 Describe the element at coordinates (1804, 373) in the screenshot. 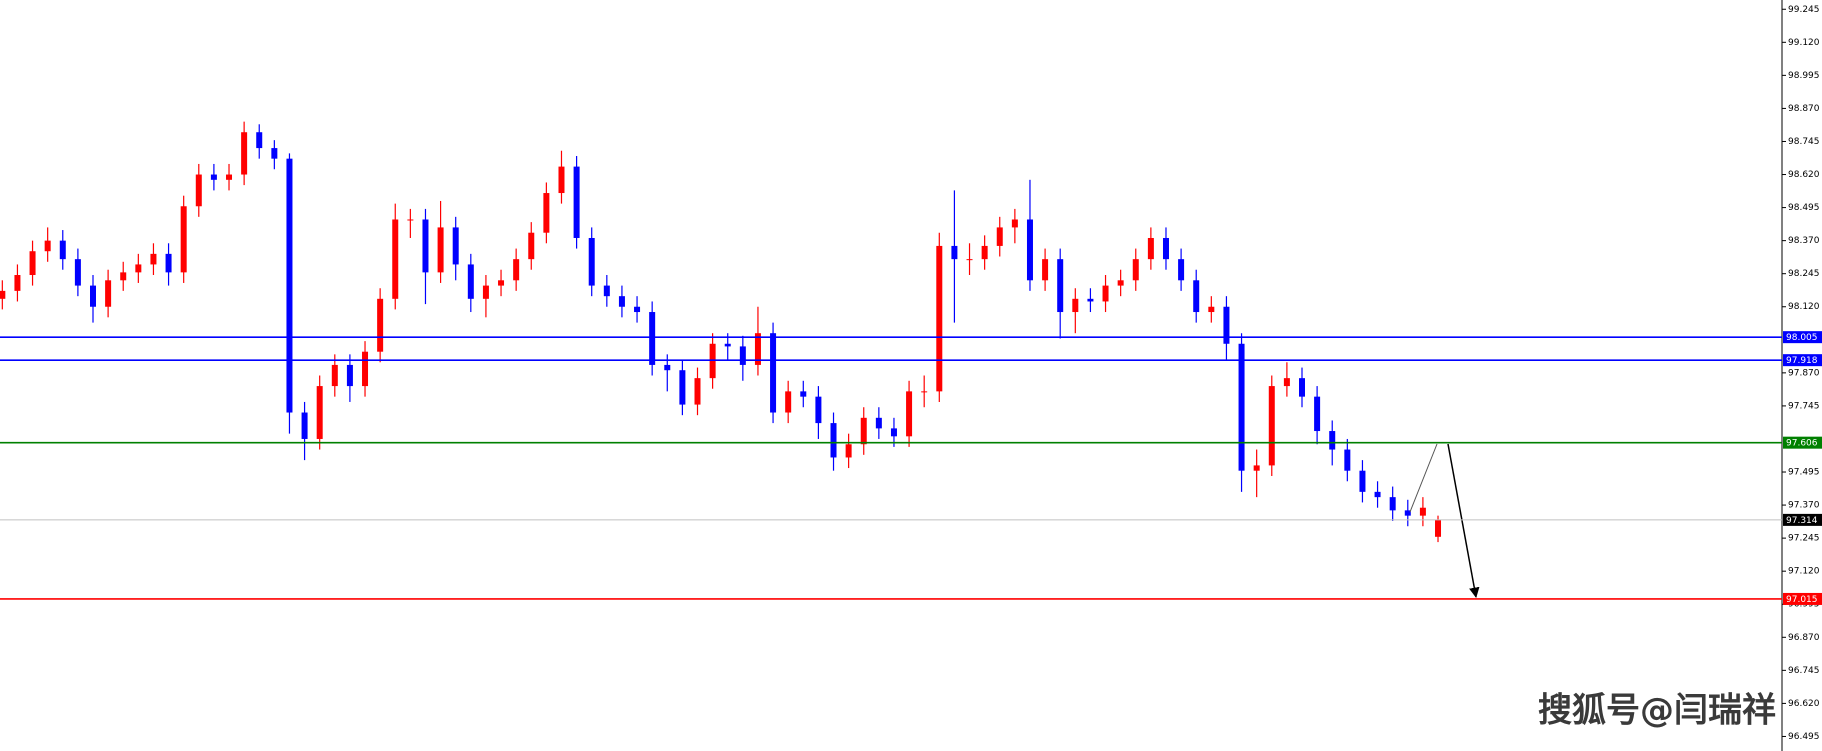

I see `y-tick-label: 97.870` at that location.